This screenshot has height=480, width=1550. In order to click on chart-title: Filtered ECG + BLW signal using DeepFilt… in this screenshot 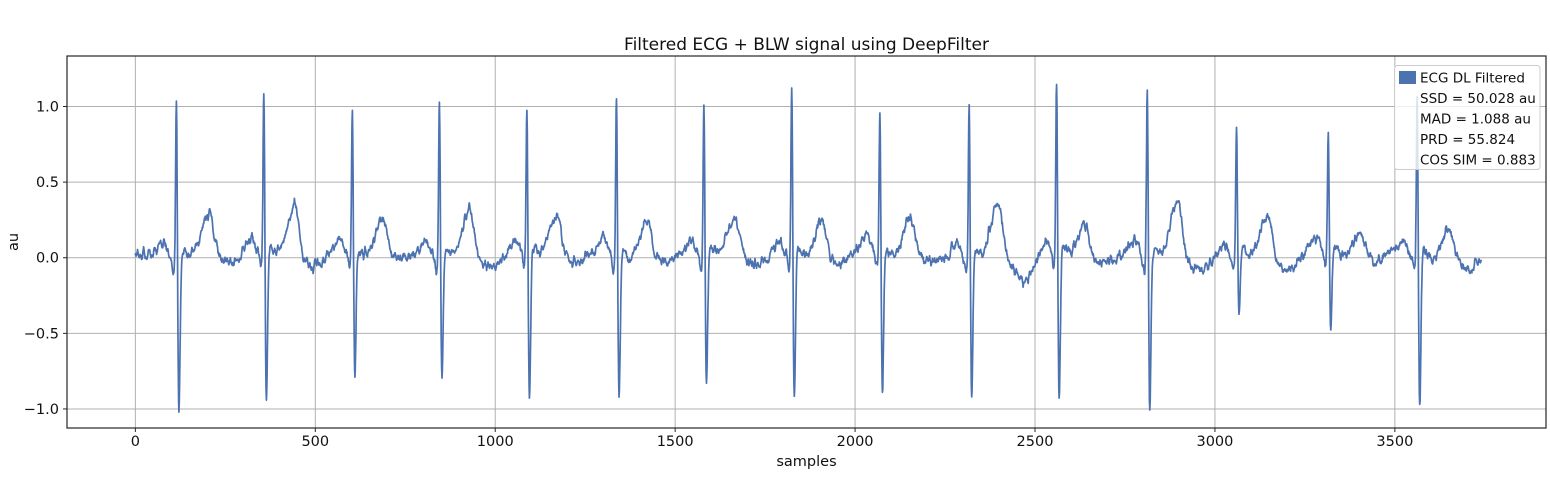, I will do `click(806, 45)`.